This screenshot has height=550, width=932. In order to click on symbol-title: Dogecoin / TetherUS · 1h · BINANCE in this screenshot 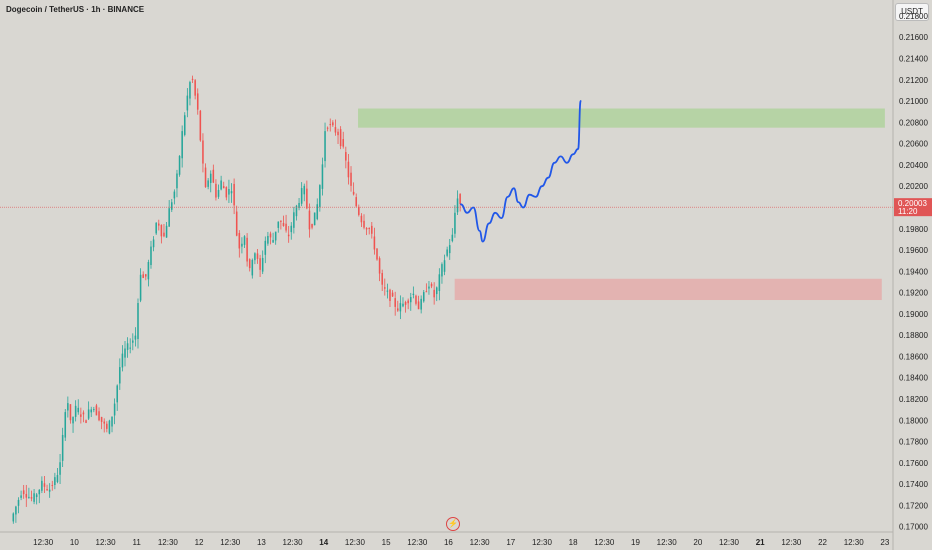, I will do `click(75, 9)`.